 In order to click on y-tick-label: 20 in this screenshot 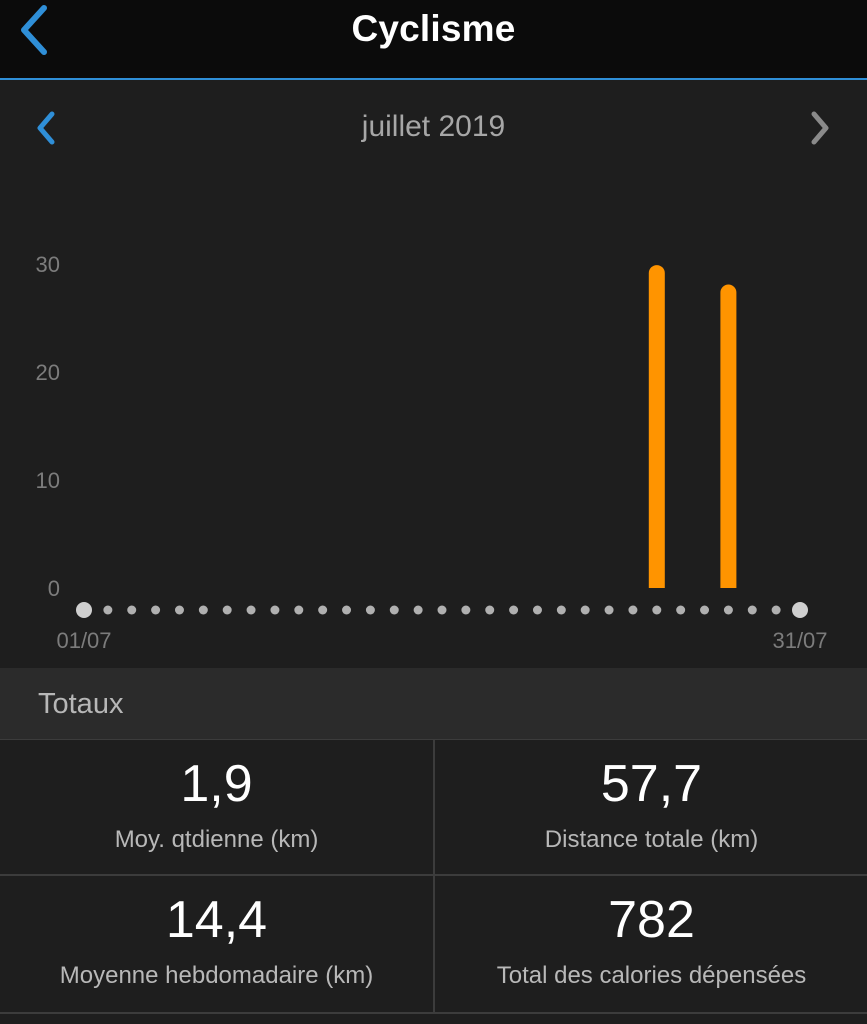, I will do `click(48, 372)`.